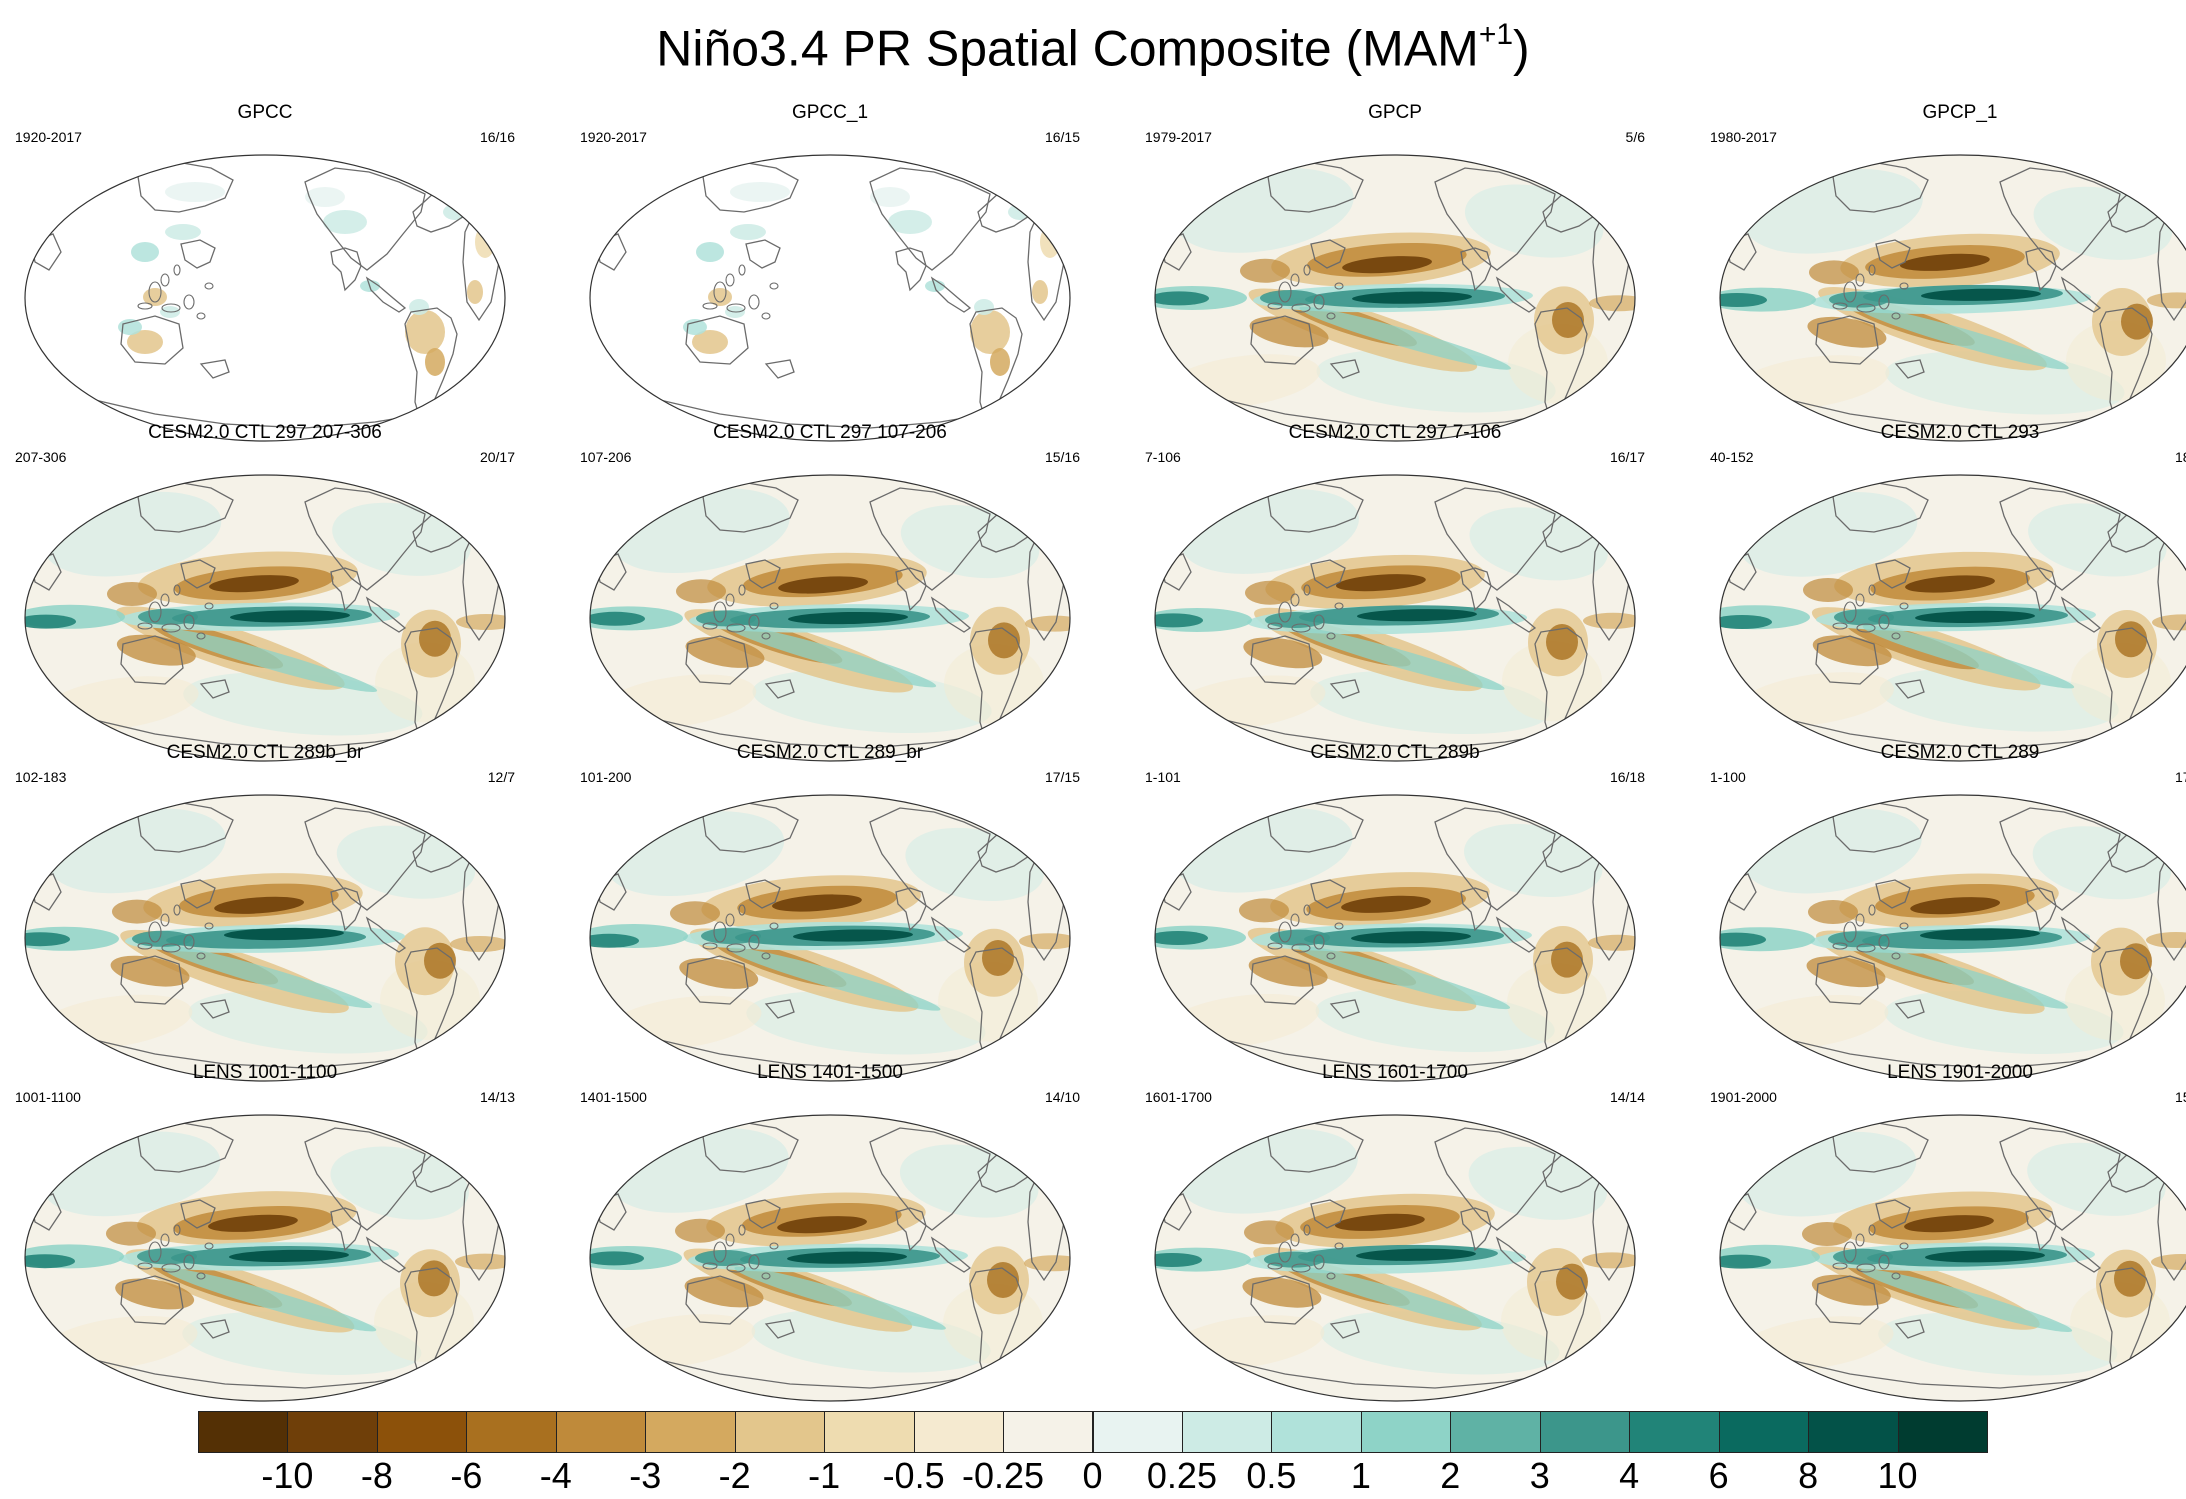  I want to click on panel-title: LENS 1001-1100, so click(265, 1072).